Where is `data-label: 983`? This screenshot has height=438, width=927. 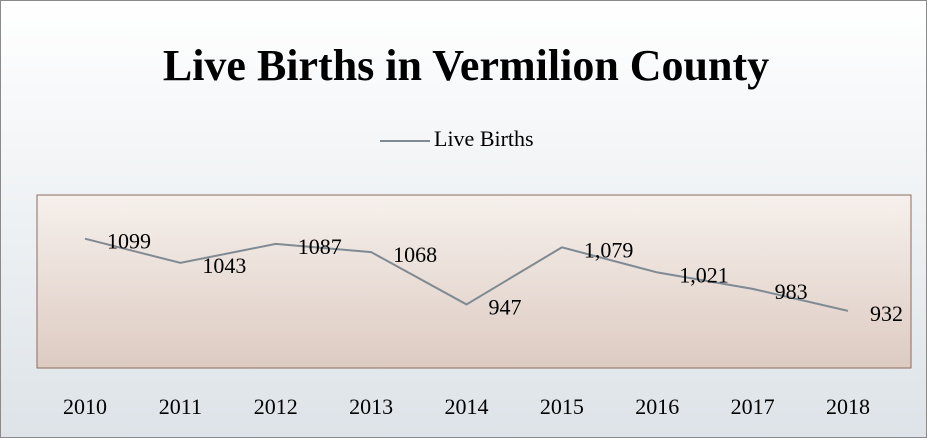 data-label: 983 is located at coordinates (791, 291).